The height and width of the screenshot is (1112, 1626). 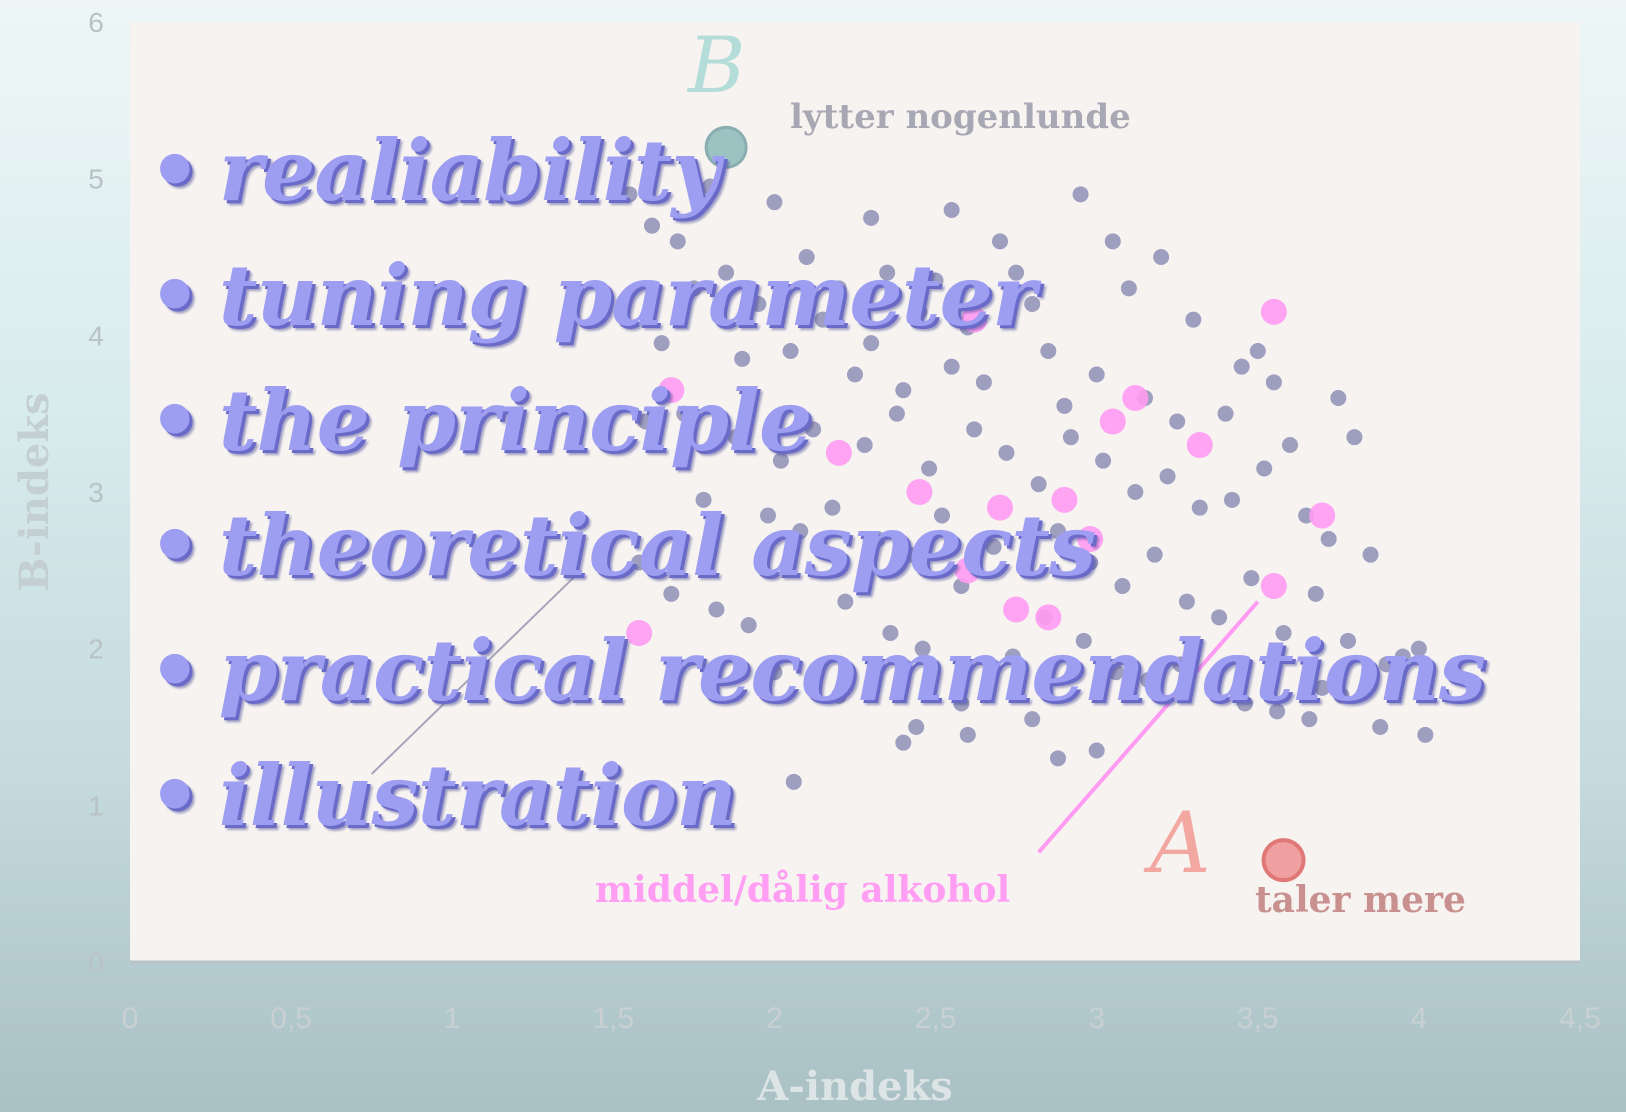 I want to click on bullet-item: • realiability, so click(x=816, y=170).